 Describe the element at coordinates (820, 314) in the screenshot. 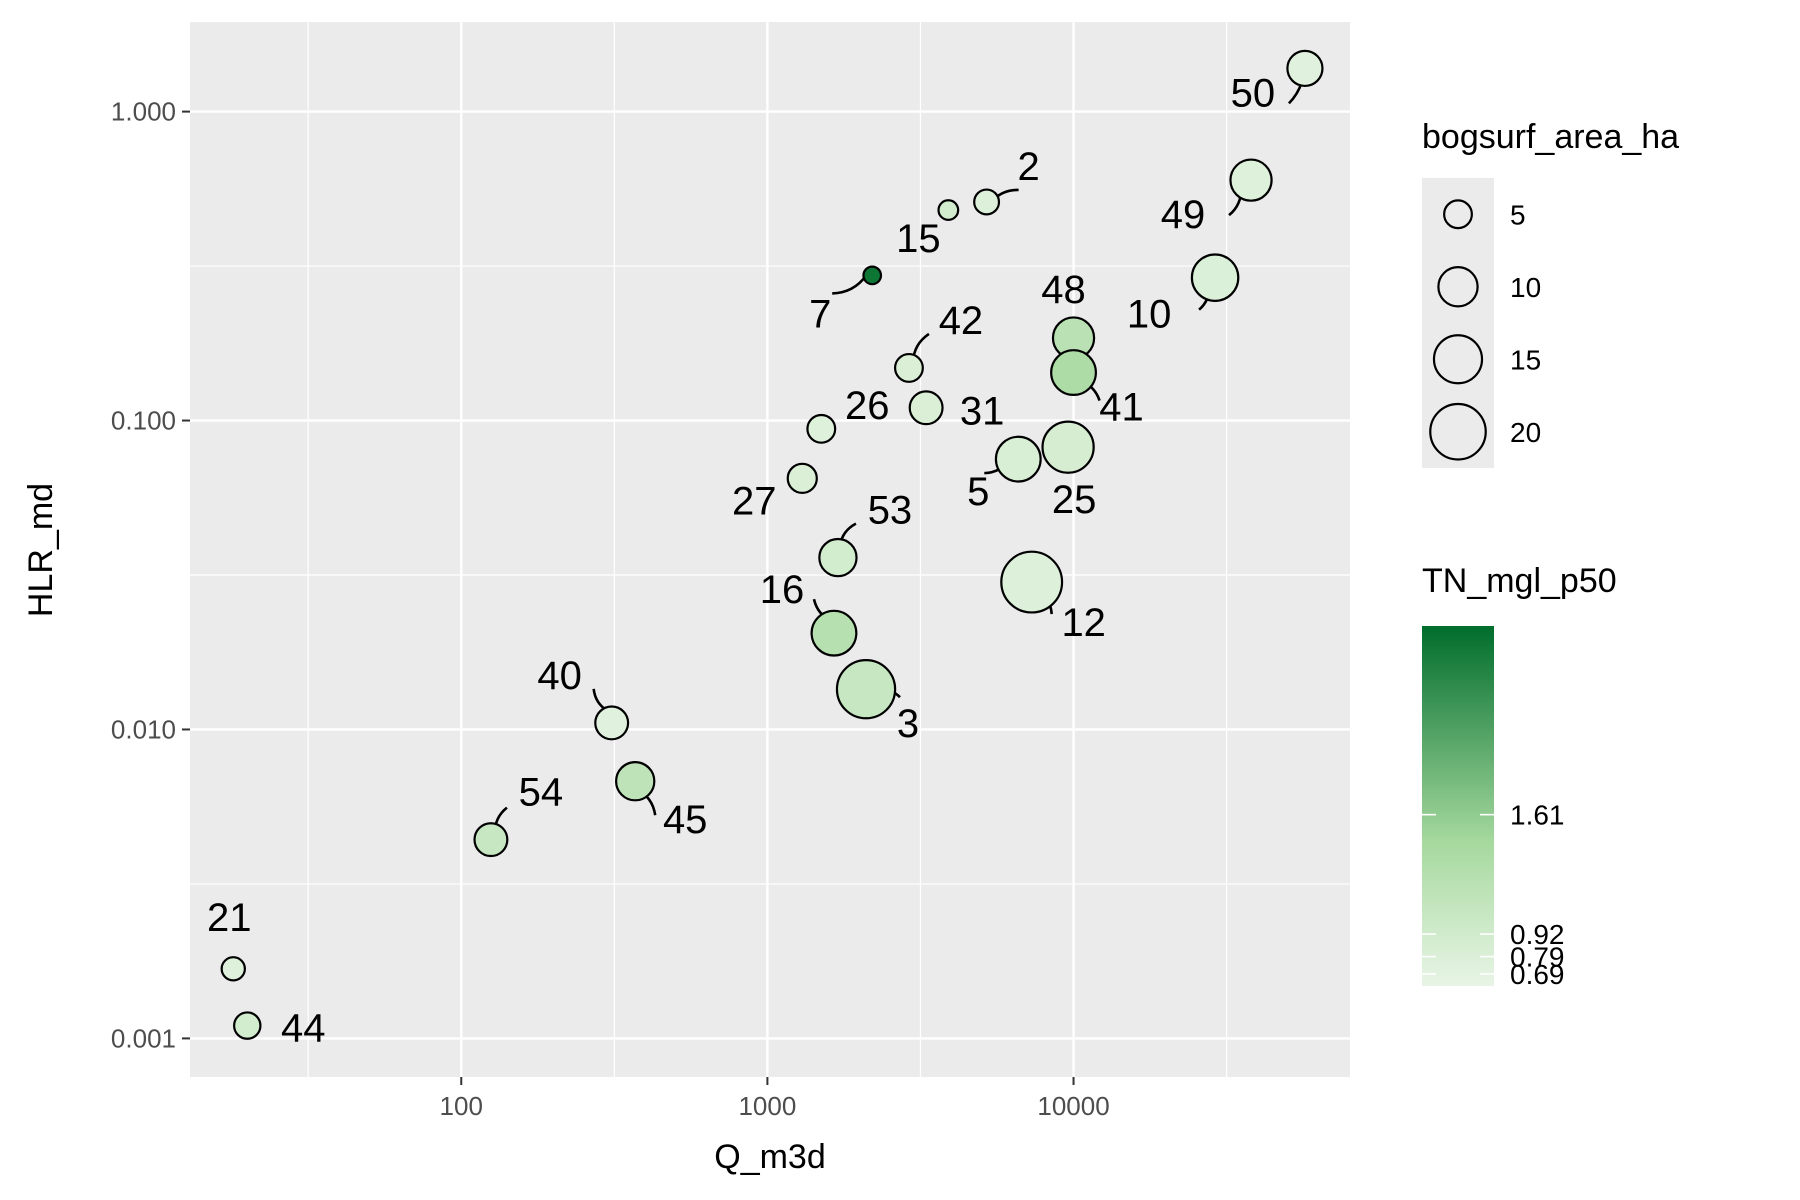

I see `point-label-7: 7` at that location.